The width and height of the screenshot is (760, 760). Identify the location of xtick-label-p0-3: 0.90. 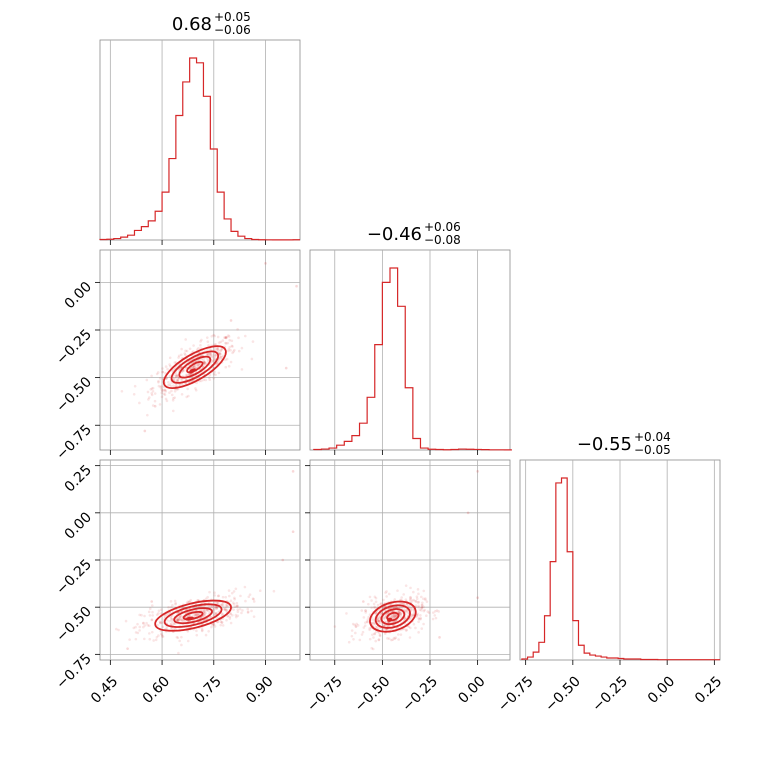
(259, 689).